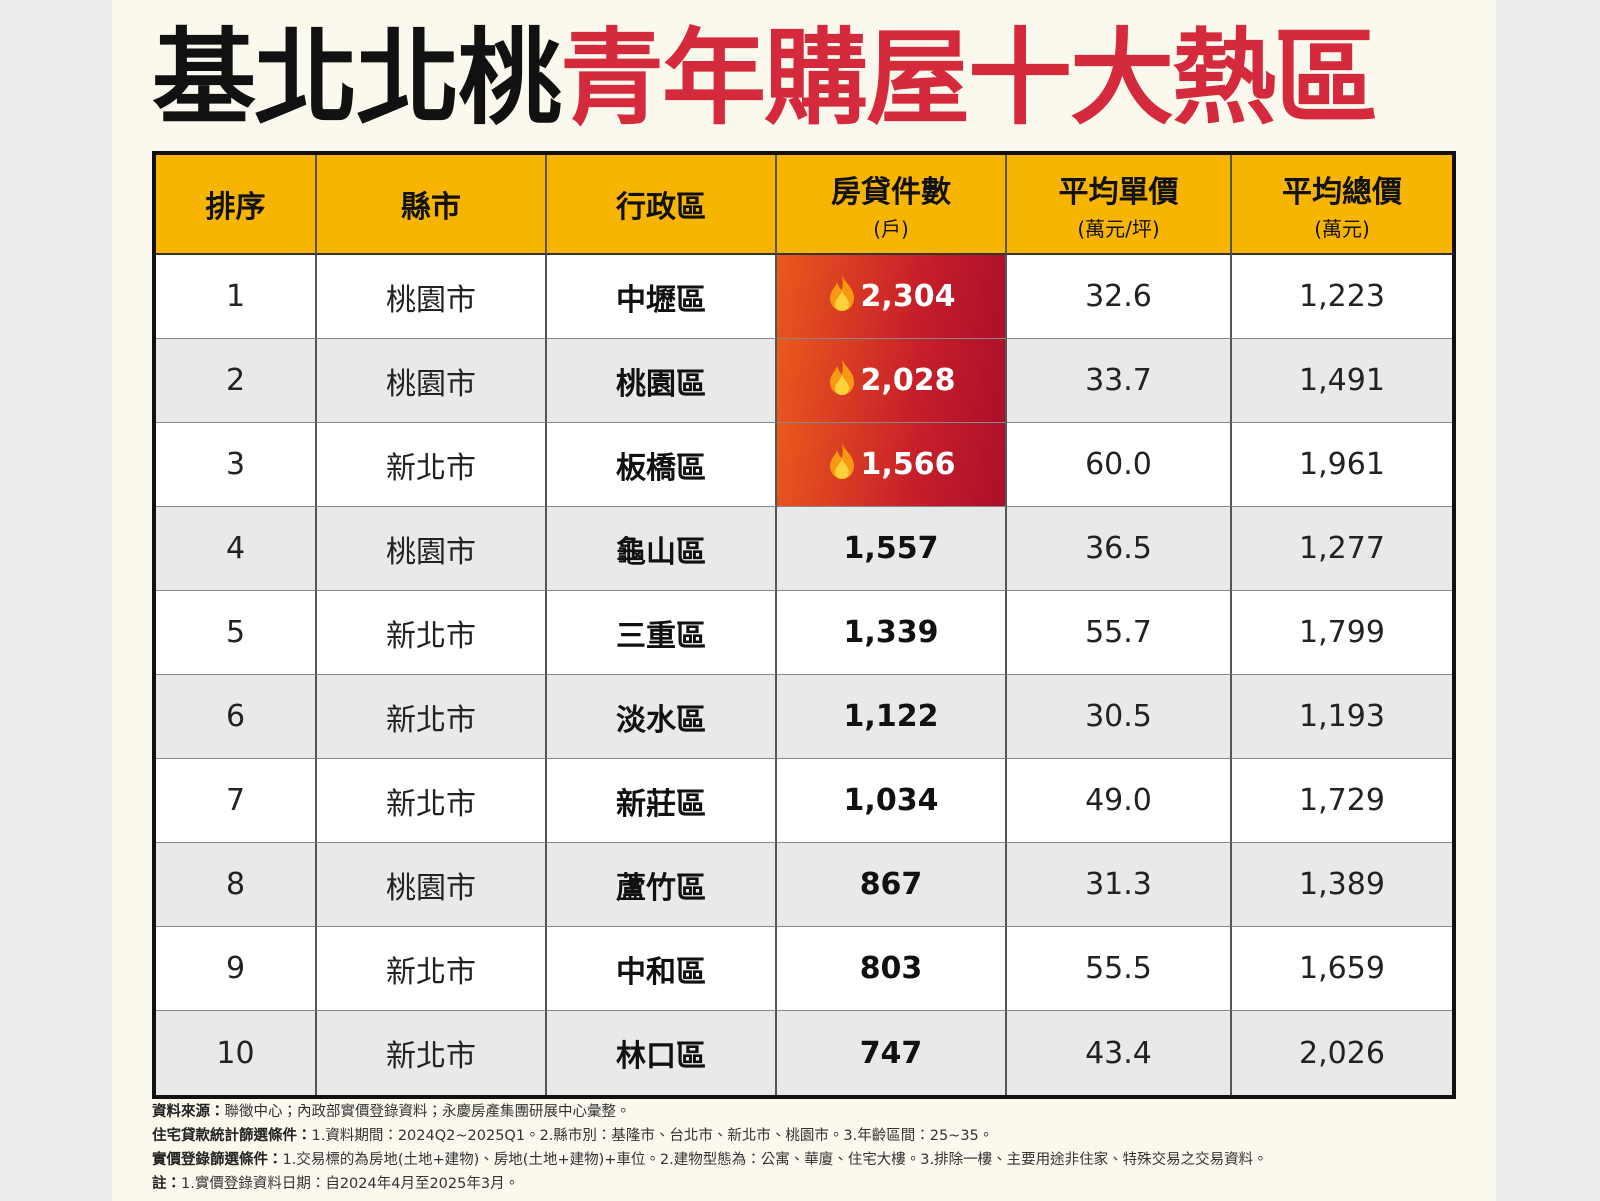 Image resolution: width=1600 pixels, height=1201 pixels. What do you see at coordinates (1342, 380) in the screenshot?
I see `cell-text: 1,491` at bounding box center [1342, 380].